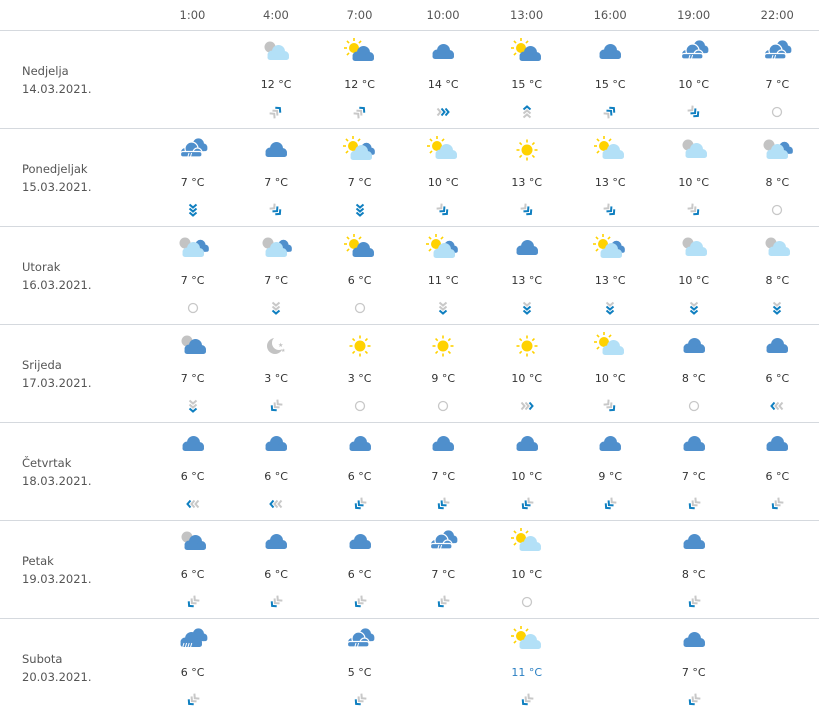  Describe the element at coordinates (75, 667) in the screenshot. I see `day-label: Subota 20.03.2021.` at that location.